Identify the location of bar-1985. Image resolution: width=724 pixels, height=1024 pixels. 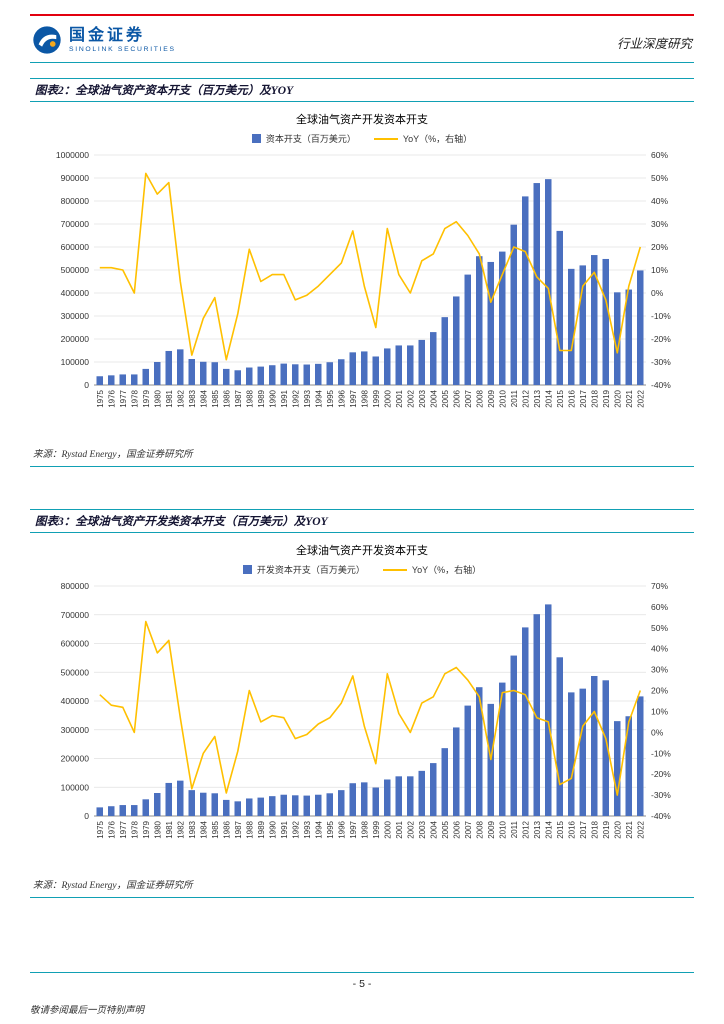
(214, 804).